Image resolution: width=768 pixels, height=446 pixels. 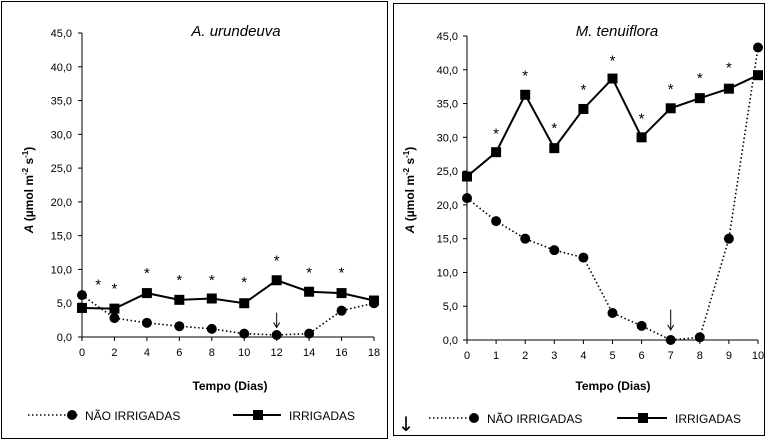 I want to click on y-tick-label: 20,0, so click(x=61, y=203).